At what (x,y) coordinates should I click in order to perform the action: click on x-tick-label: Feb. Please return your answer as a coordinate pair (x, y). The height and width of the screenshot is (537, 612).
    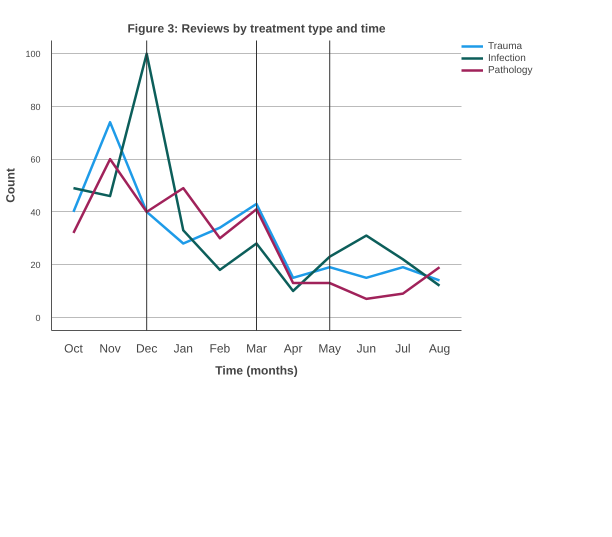
    Looking at the image, I should click on (220, 349).